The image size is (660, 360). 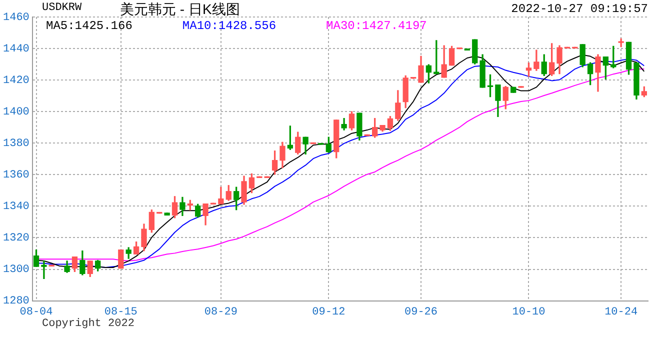 I want to click on y-tick-label: 1340, so click(x=16, y=207).